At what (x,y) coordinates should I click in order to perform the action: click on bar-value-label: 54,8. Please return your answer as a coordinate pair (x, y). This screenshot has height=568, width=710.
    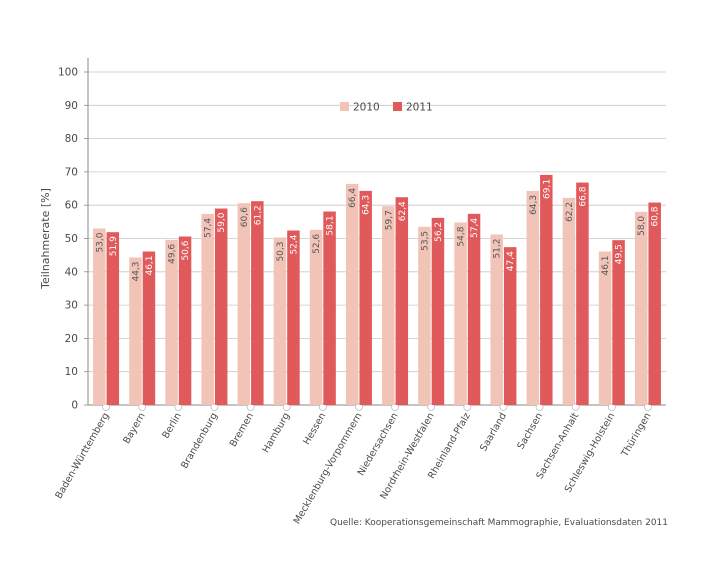
    Looking at the image, I should click on (462, 236).